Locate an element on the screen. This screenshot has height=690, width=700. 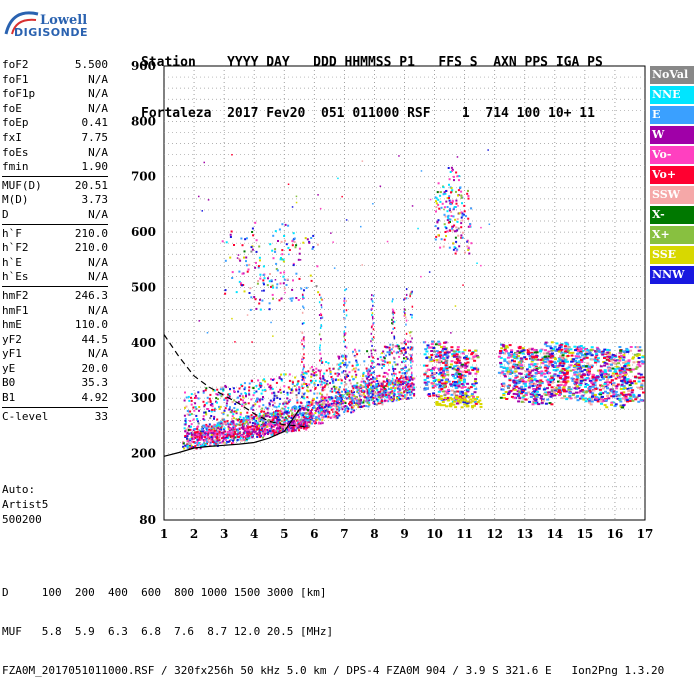
x-tick-label: 11 is located at coordinates (464, 534).